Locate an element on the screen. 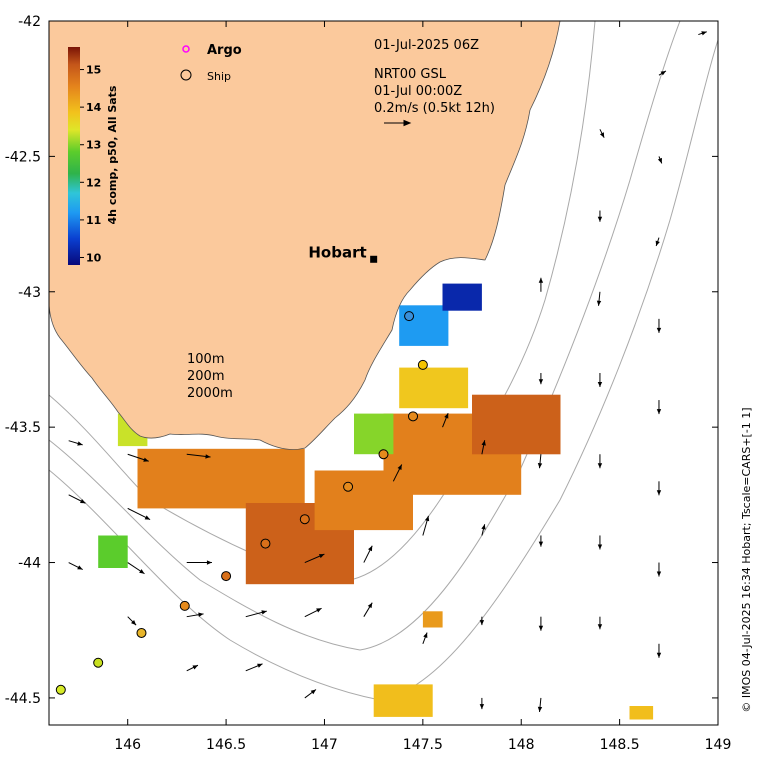 The width and height of the screenshot is (760, 760). lat-tick-label: -44.5 is located at coordinates (23, 699).